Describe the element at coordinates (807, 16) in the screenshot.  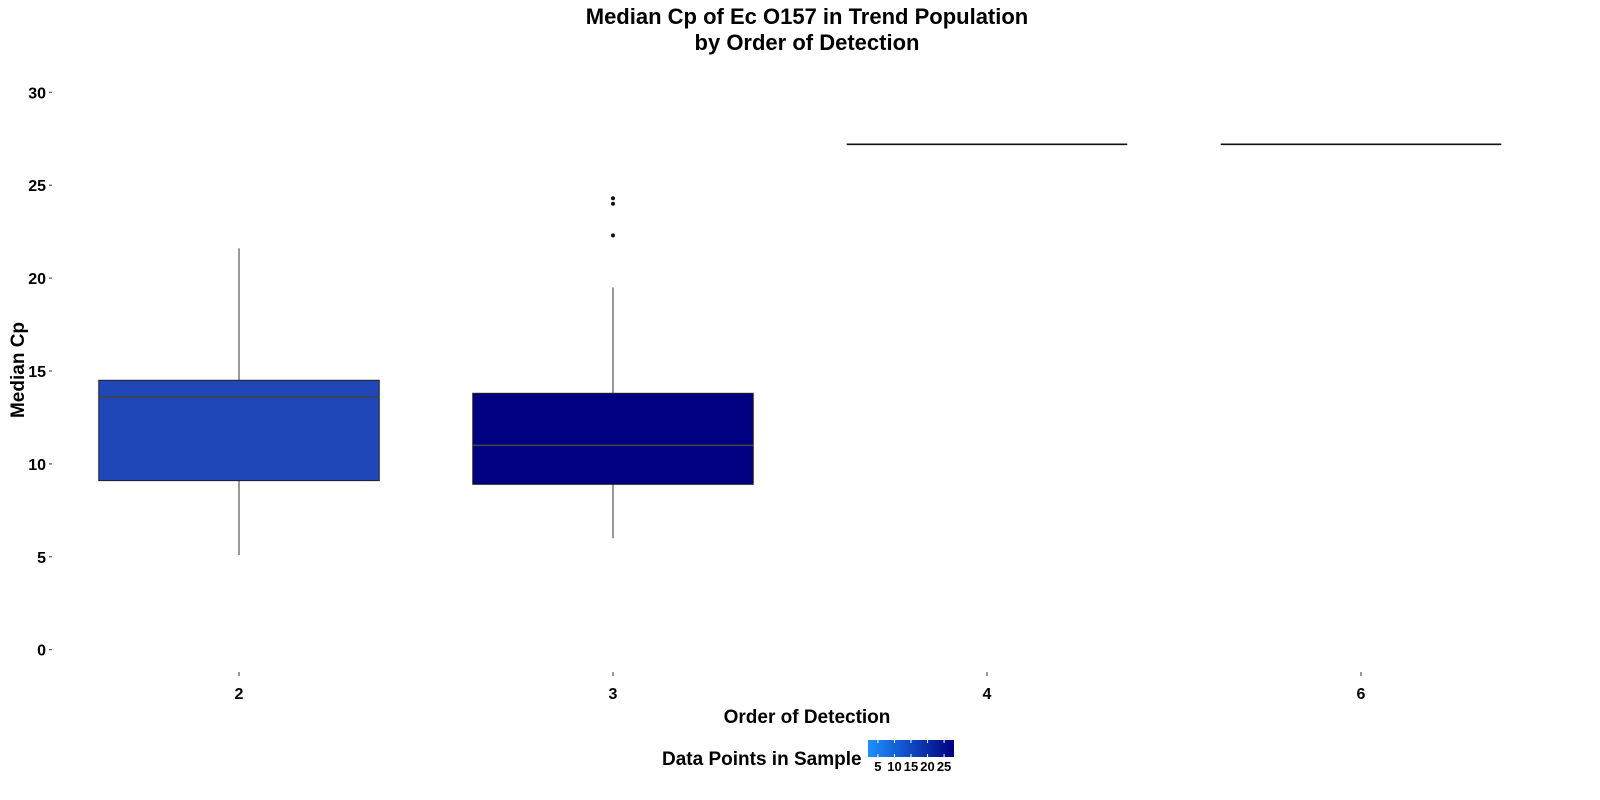
I see `chart-title-line-1: Median Cp of Ec O157 in Trend Population` at that location.